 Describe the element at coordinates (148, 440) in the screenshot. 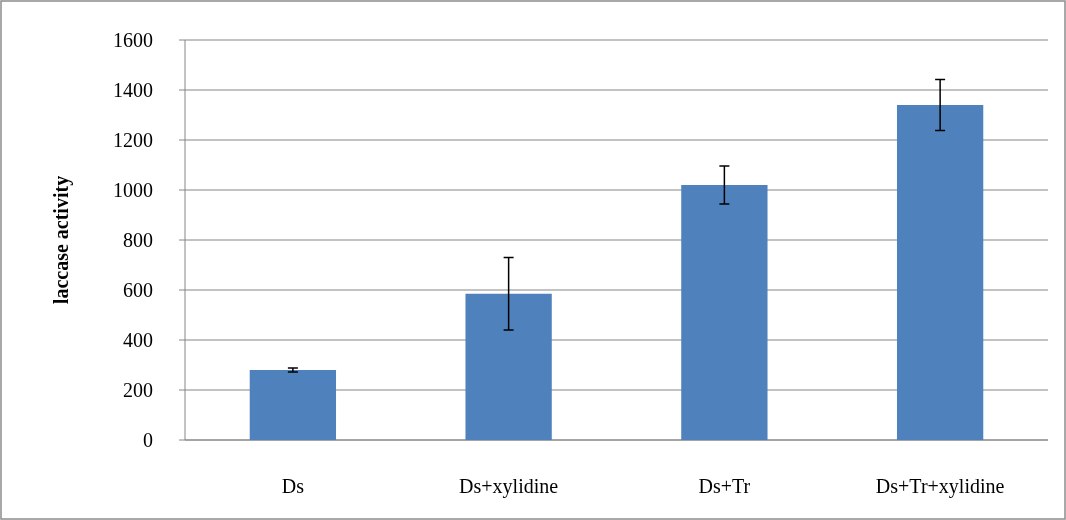

I see `y-tick-label: 0` at that location.